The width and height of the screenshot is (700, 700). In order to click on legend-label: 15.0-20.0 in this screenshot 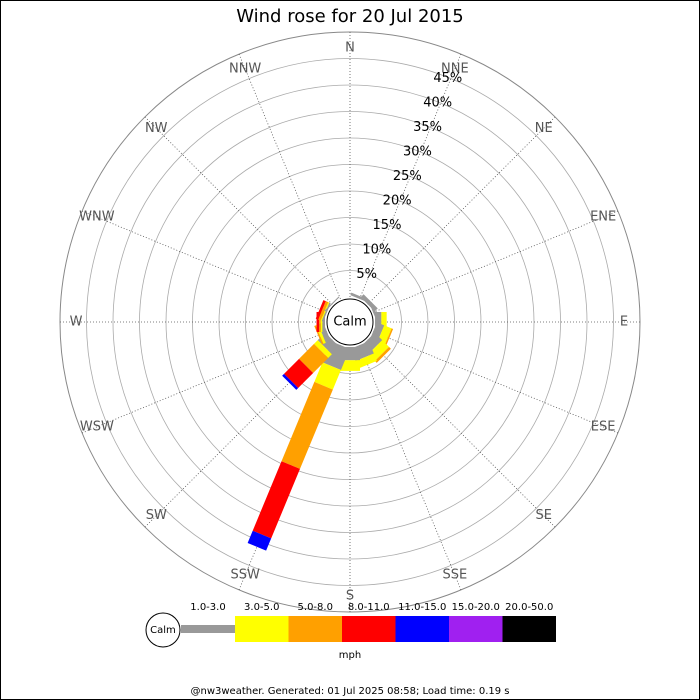, I will do `click(476, 607)`.